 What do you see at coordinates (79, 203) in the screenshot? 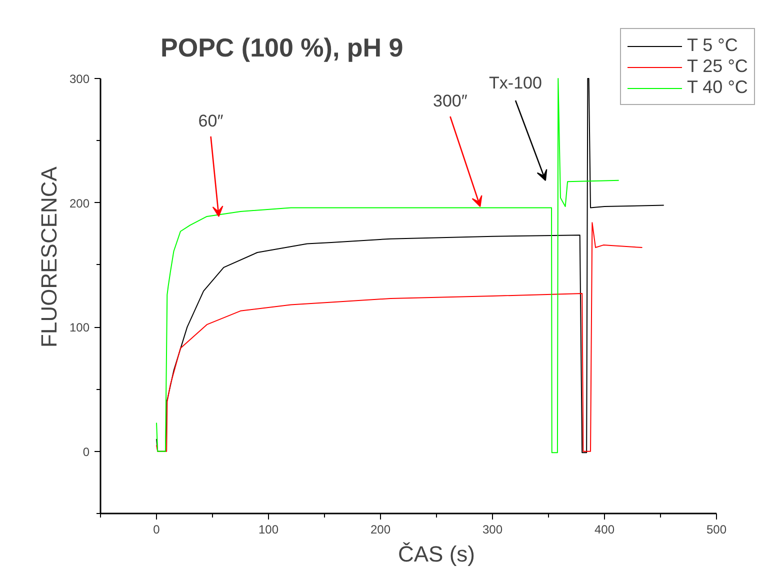
I see `y-tick-label: 200` at bounding box center [79, 203].